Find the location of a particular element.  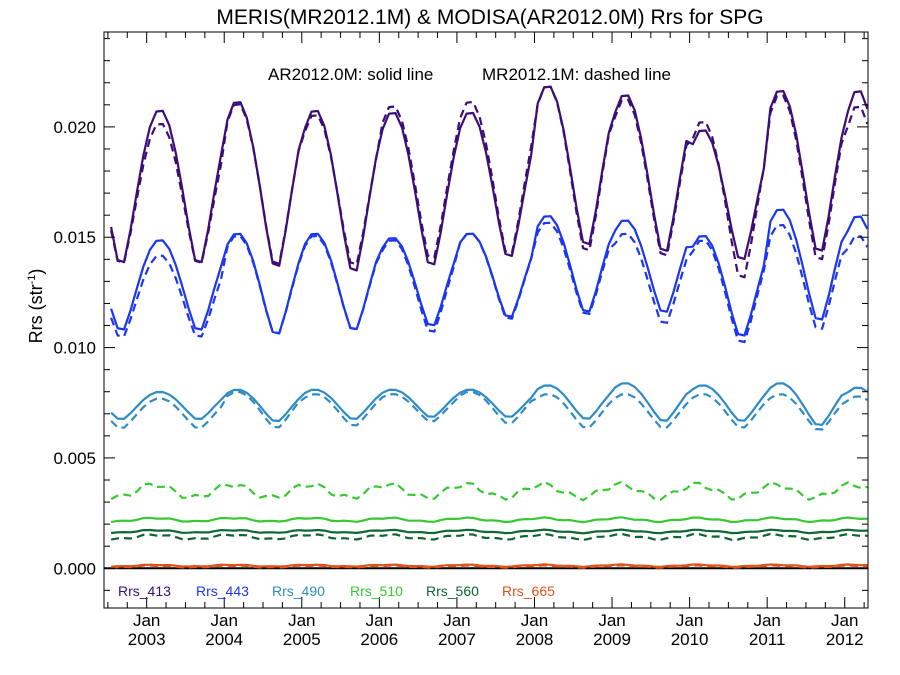

y-axis-label-sup: -1 is located at coordinates (32, 280).